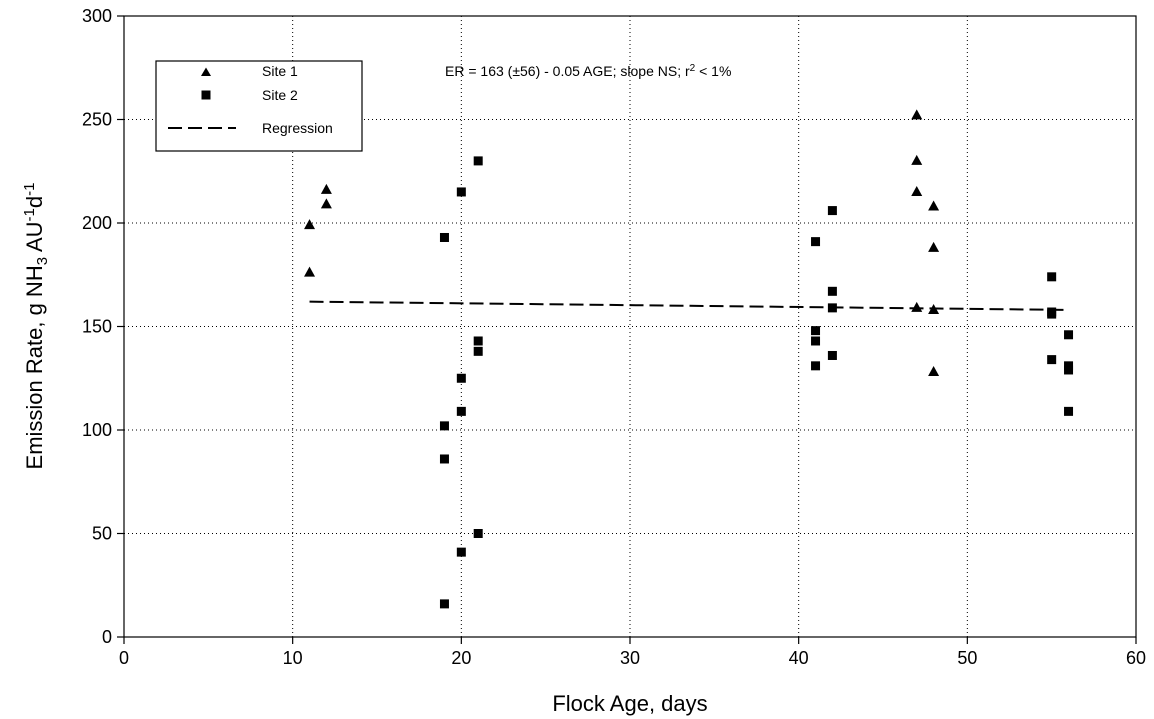 Image resolution: width=1154 pixels, height=719 pixels. What do you see at coordinates (629, 703) in the screenshot?
I see `x-axis-title: Flock Age, days` at bounding box center [629, 703].